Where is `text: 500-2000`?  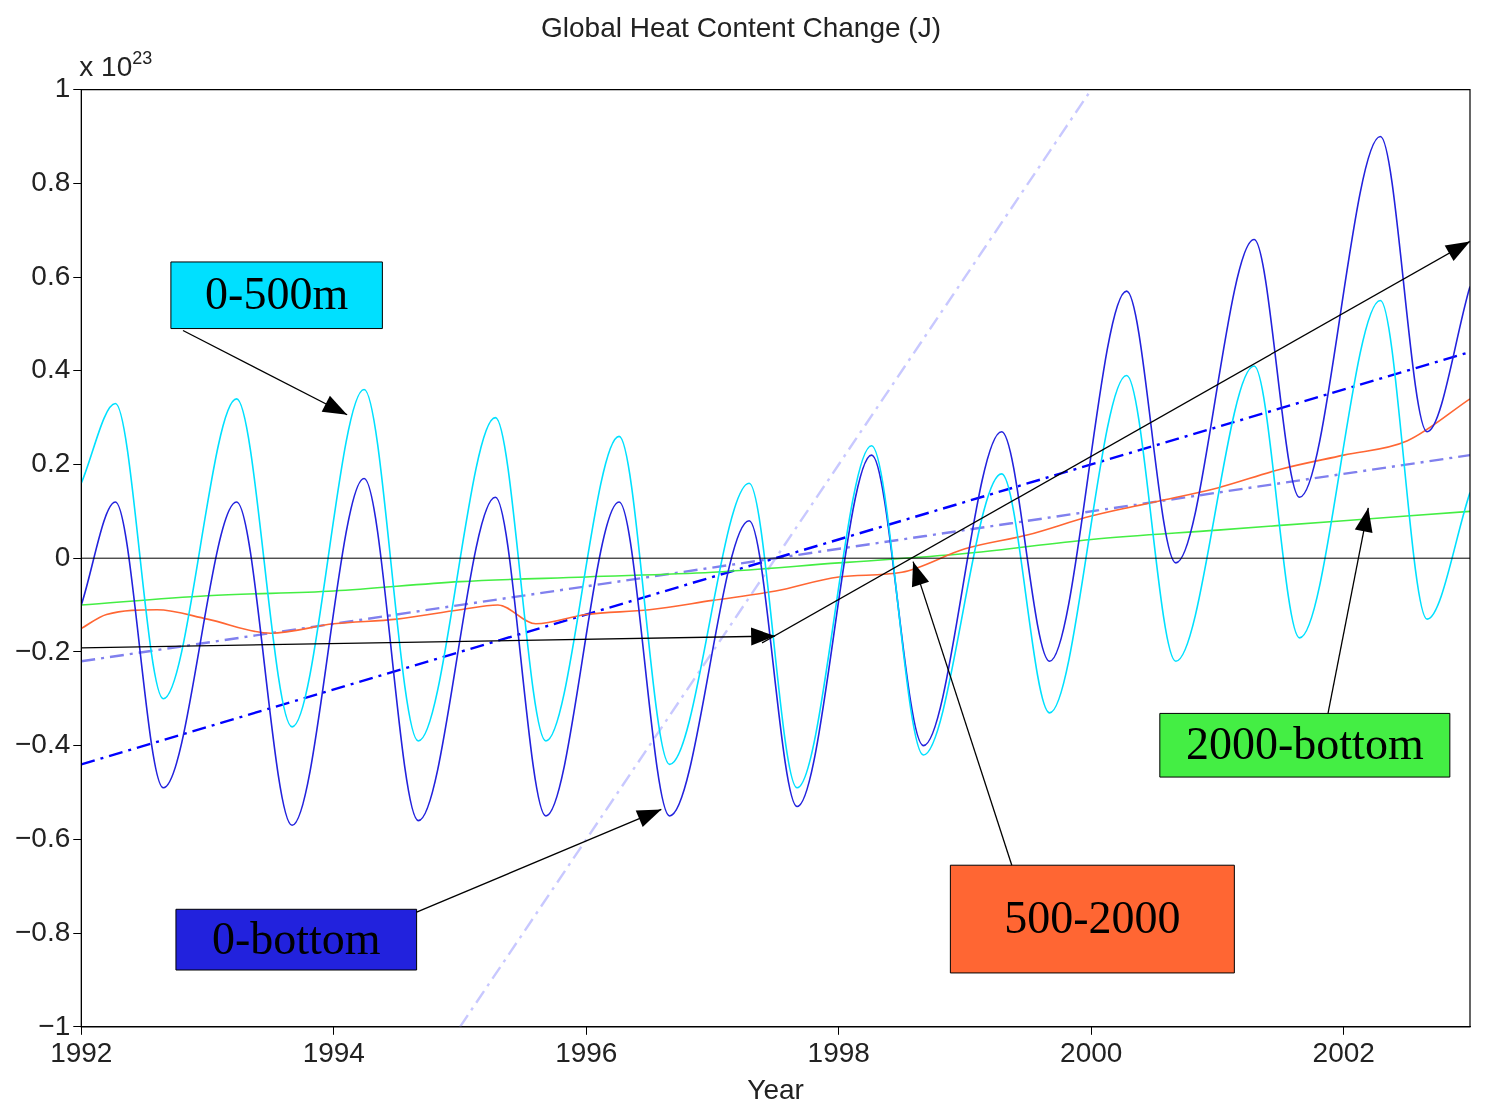
text: 500-2000 is located at coordinates (1092, 918).